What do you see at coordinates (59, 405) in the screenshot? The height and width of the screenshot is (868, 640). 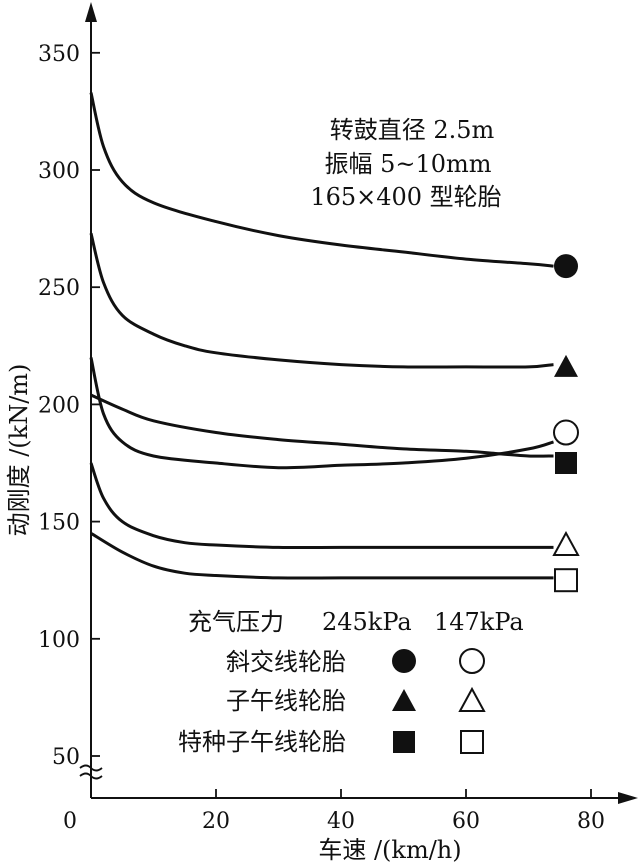 I see `y-tick-label: 200` at bounding box center [59, 405].